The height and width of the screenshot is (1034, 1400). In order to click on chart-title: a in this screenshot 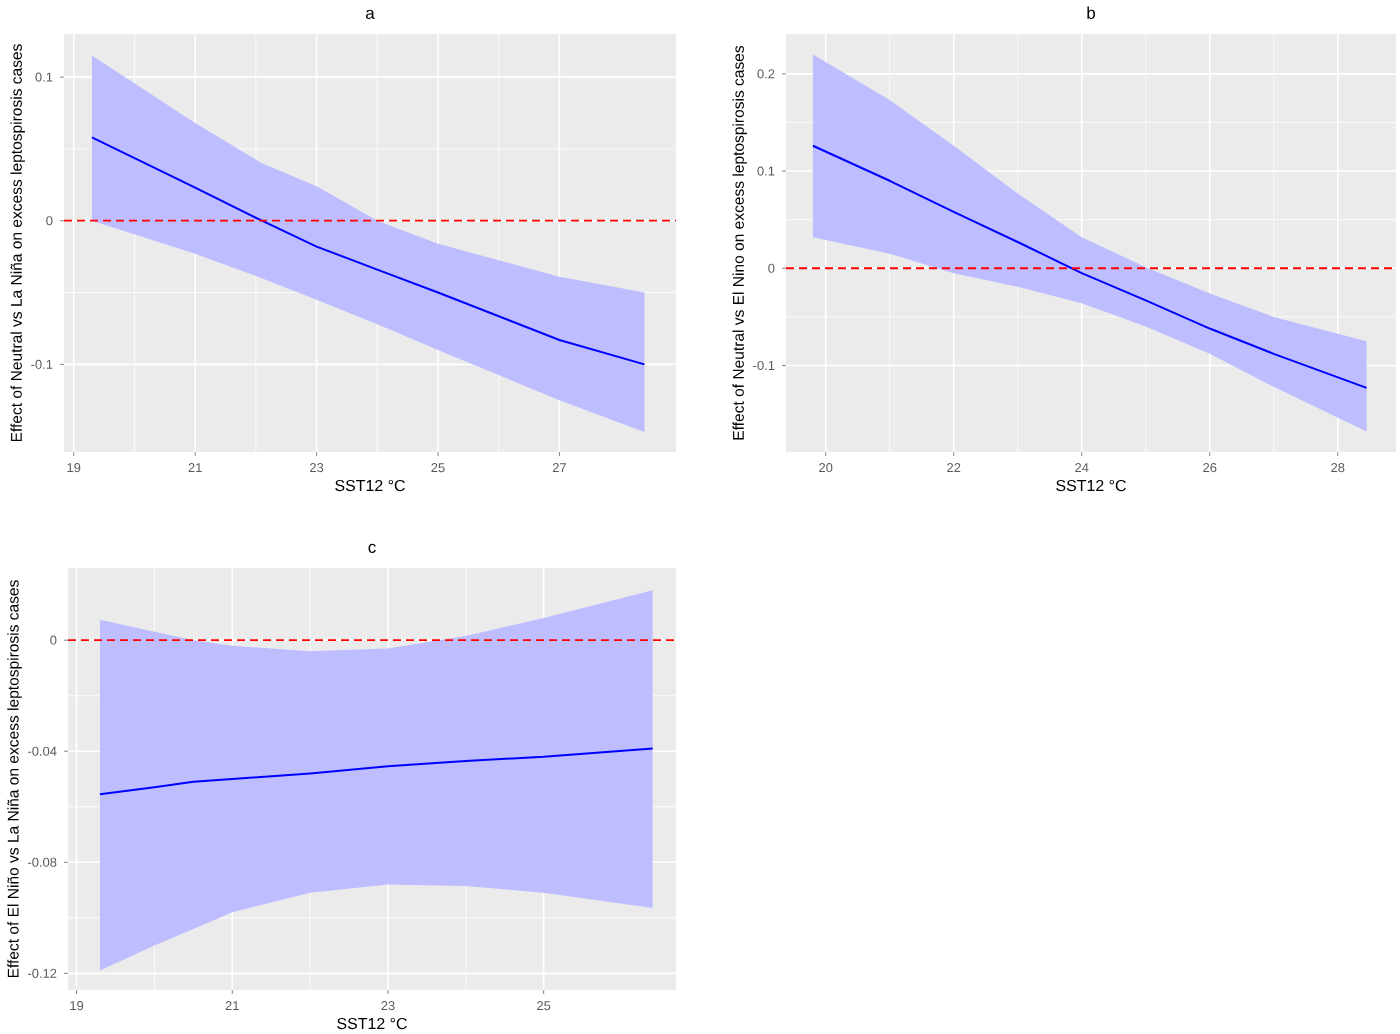, I will do `click(370, 14)`.